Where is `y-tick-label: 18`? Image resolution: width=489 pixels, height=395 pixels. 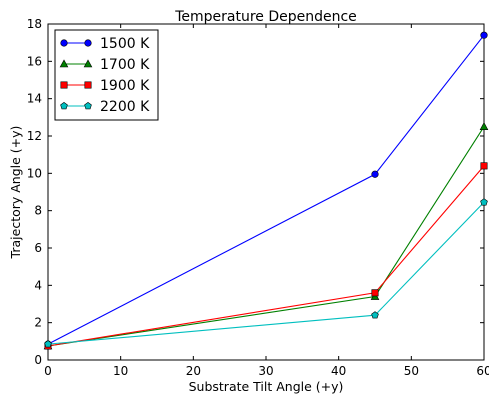
y-tick-label: 18 is located at coordinates (34, 24).